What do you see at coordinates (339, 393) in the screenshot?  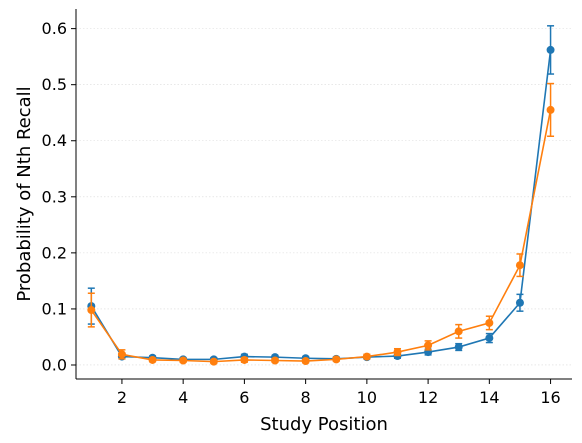 I see `x-ticks: 2 4 6 8 10 12 14 16` at bounding box center [339, 393].